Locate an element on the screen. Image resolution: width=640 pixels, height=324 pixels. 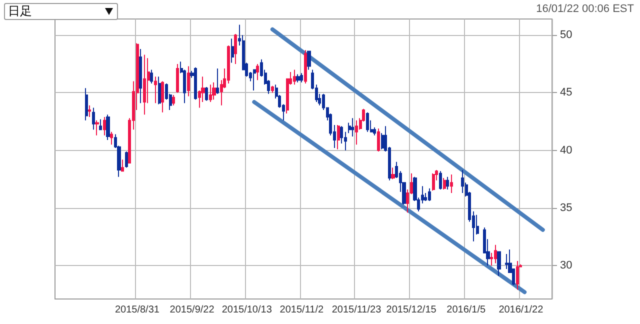
x-tick-label: 2015/11/23 is located at coordinates (357, 310).